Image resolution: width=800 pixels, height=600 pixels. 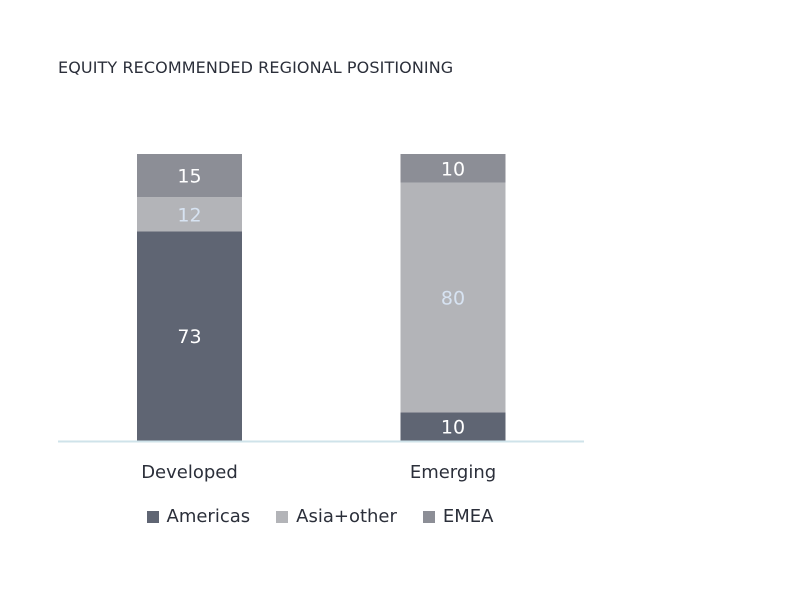 I want to click on legend-item-asia-other: Asia+other, so click(x=336, y=516).